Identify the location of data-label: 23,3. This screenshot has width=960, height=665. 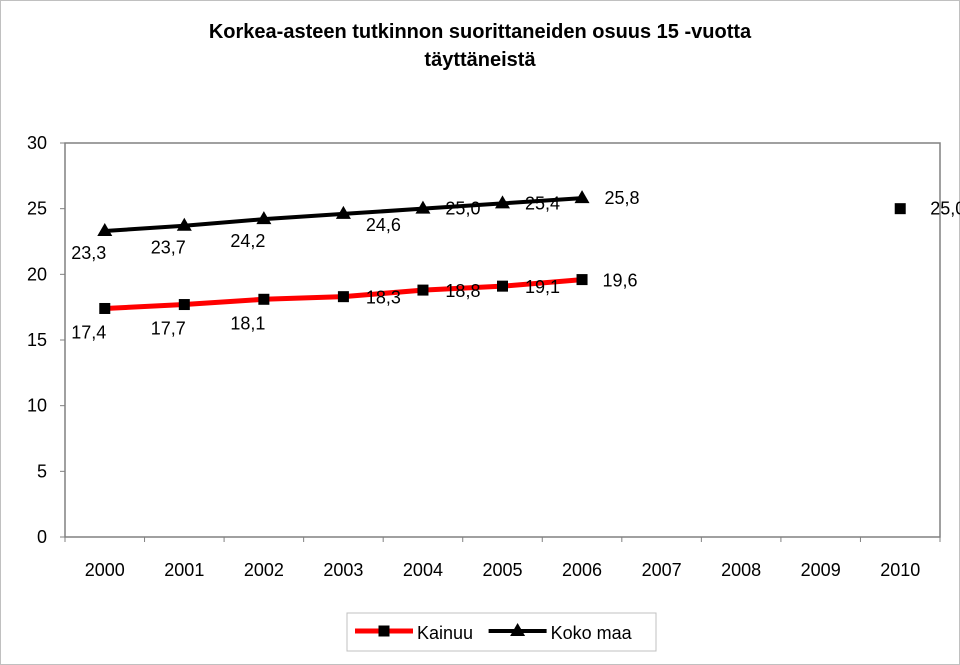
(88, 253).